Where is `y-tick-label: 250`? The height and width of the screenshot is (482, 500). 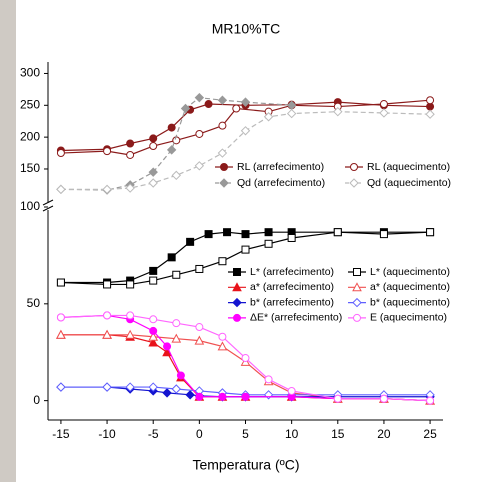
y-tick-label: 250 is located at coordinates (30, 104).